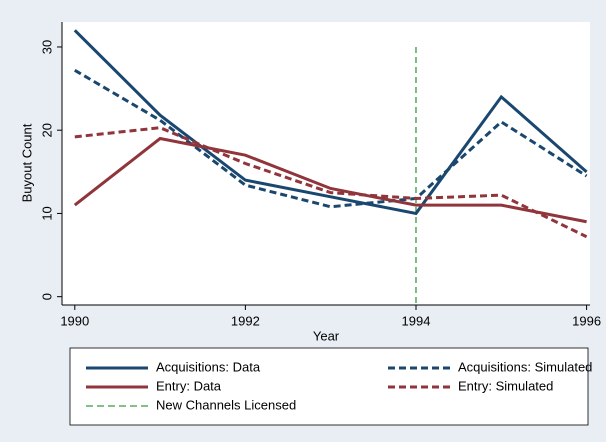 The height and width of the screenshot is (442, 606). Describe the element at coordinates (46, 47) in the screenshot. I see `y-tick-label: 30` at that location.